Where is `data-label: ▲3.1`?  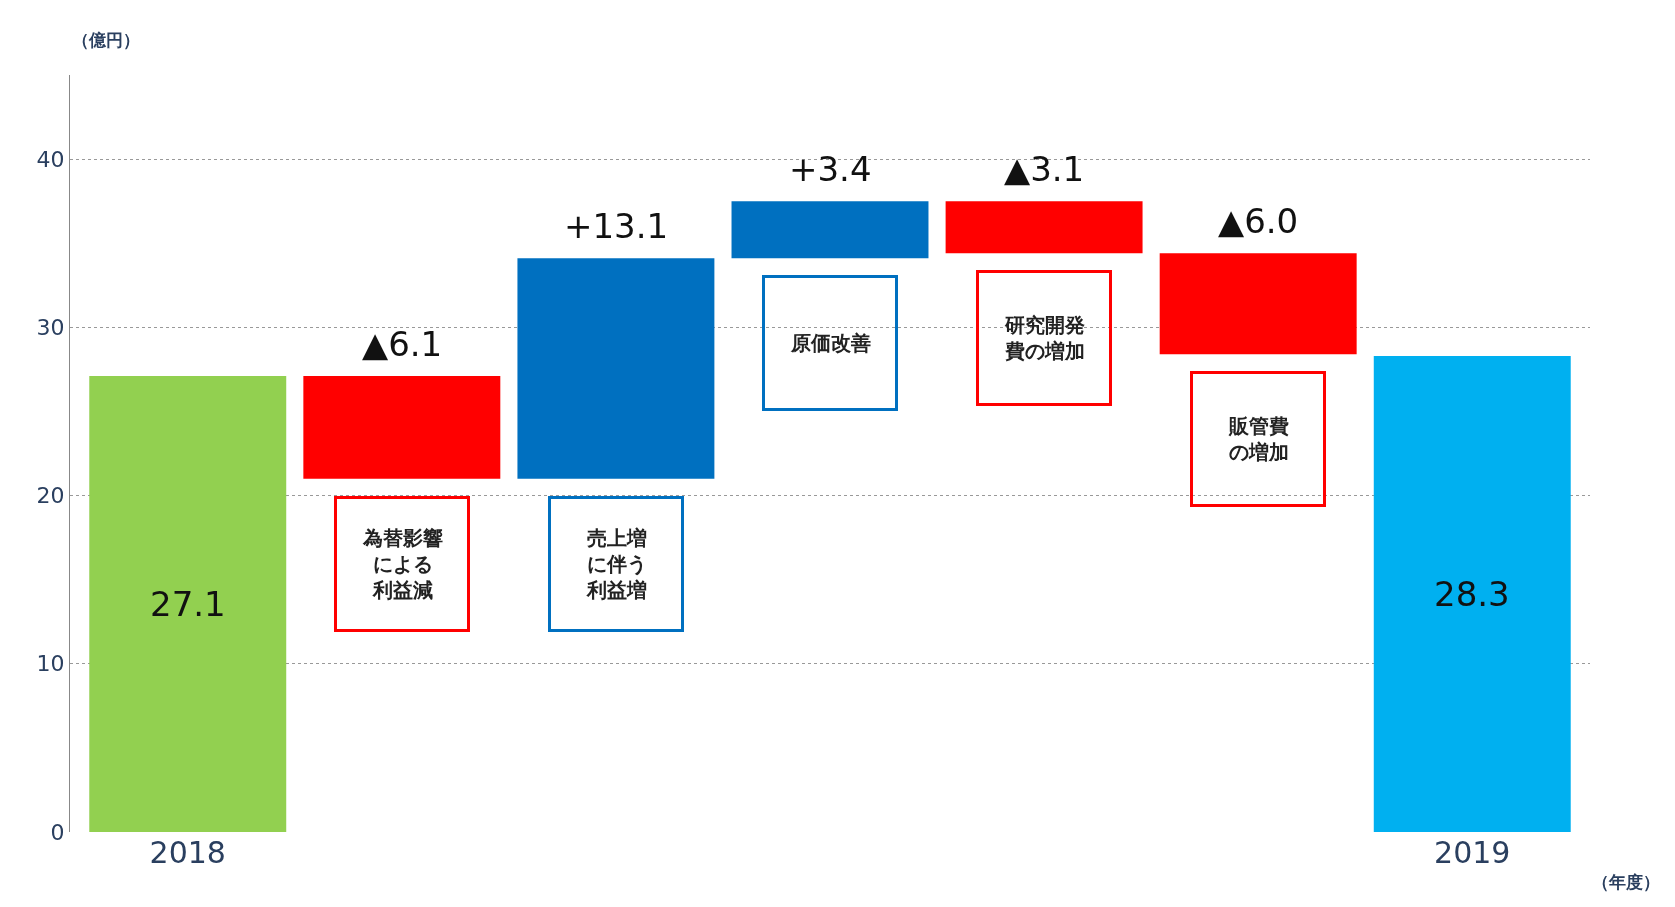
data-label: ▲3.1 is located at coordinates (1044, 169).